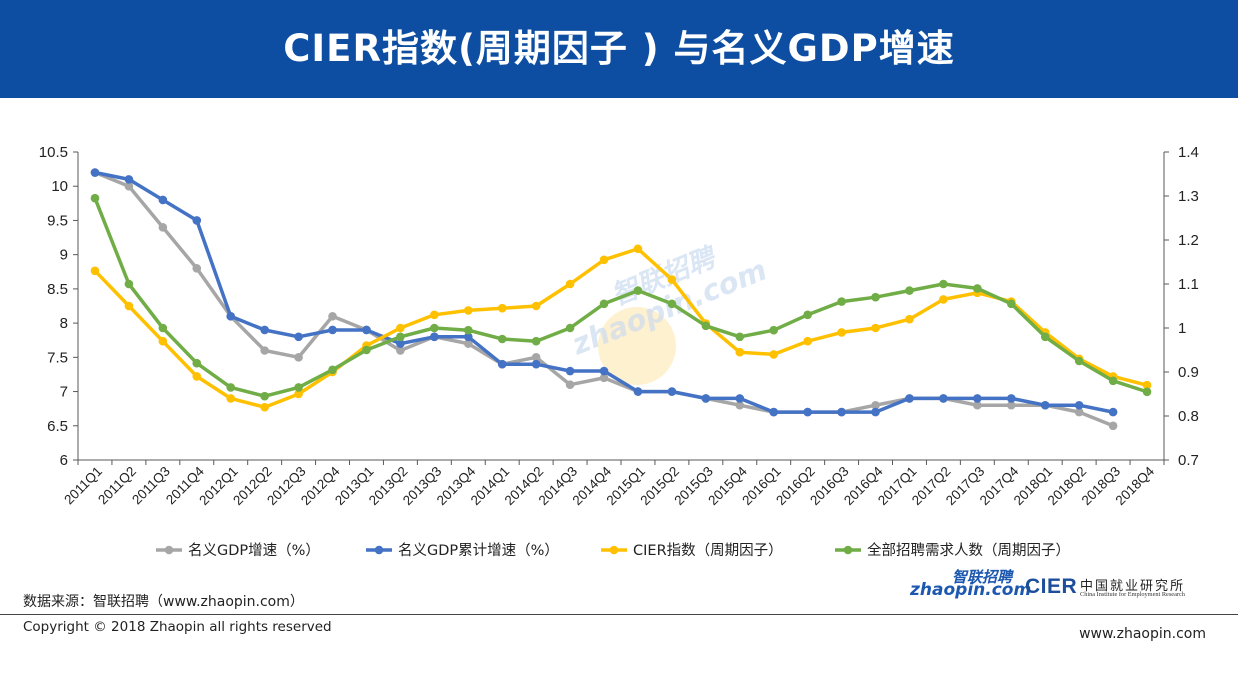  I want to click on legend-label-2: 名义GDP累计增速（%）, so click(478, 550).